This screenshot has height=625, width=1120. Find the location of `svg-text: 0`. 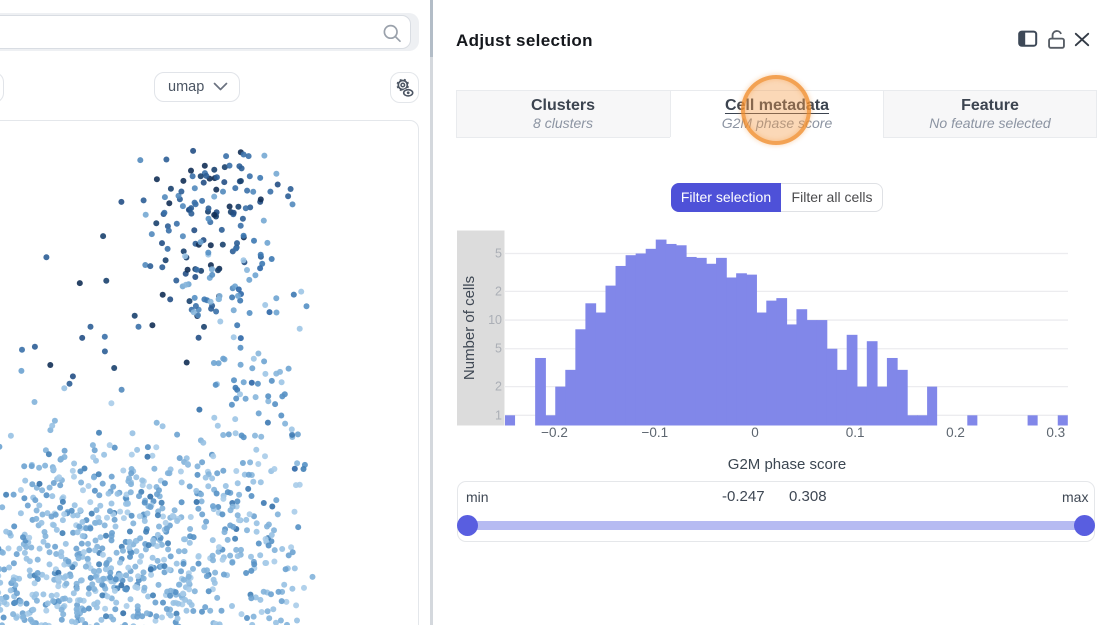

svg-text: 0 is located at coordinates (755, 432).